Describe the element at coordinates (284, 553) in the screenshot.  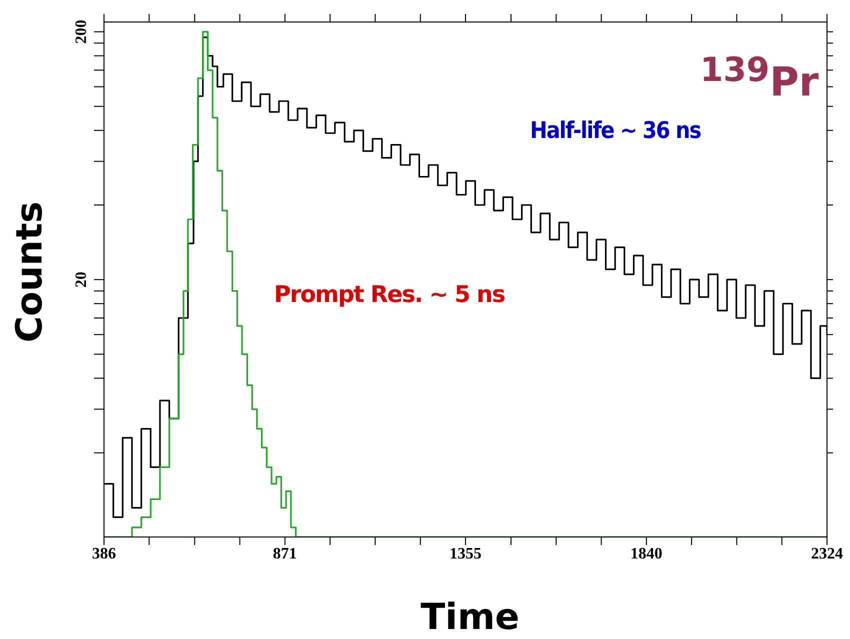
I see `x-tick-label: 871` at that location.